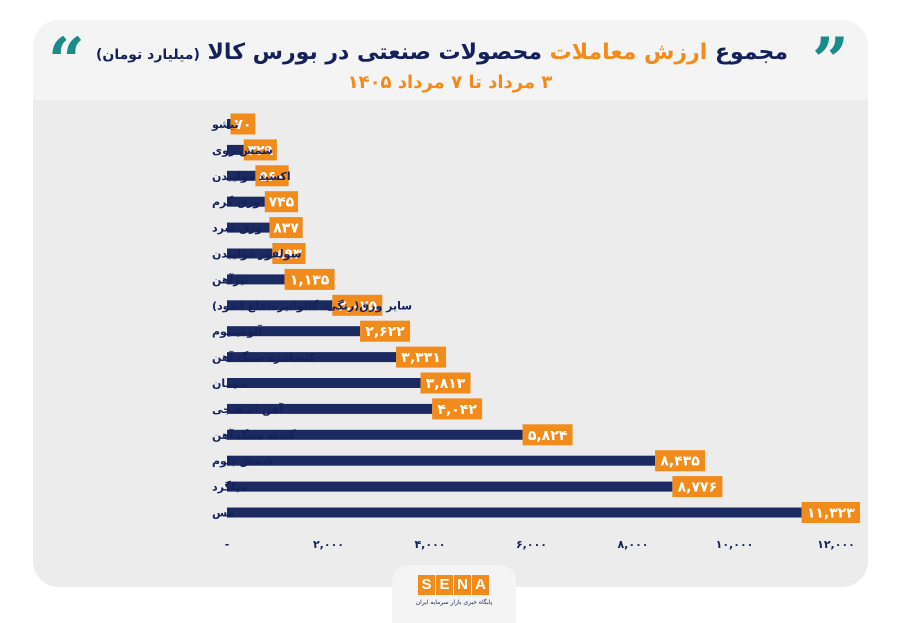 The height and width of the screenshot is (623, 900). I want to click on sena-logo: S E N A پایگاه خبری بازار سرمایه ایران, so click(454, 594).